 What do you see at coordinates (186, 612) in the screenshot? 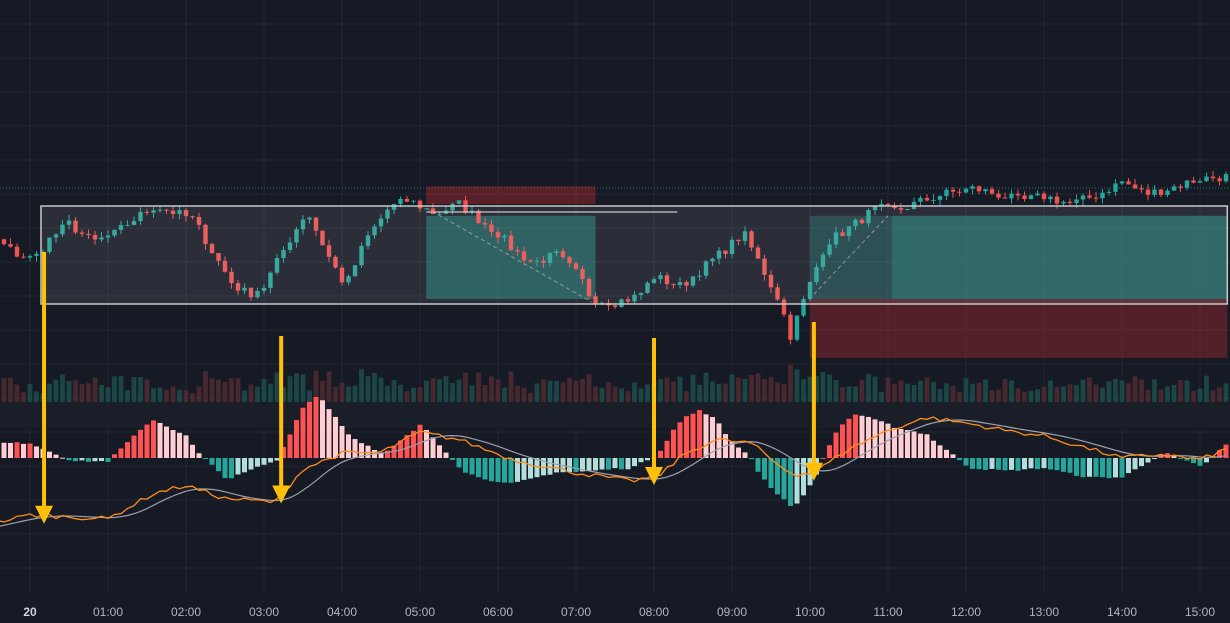
I see `x-axis-tick-label: 02:00` at bounding box center [186, 612].